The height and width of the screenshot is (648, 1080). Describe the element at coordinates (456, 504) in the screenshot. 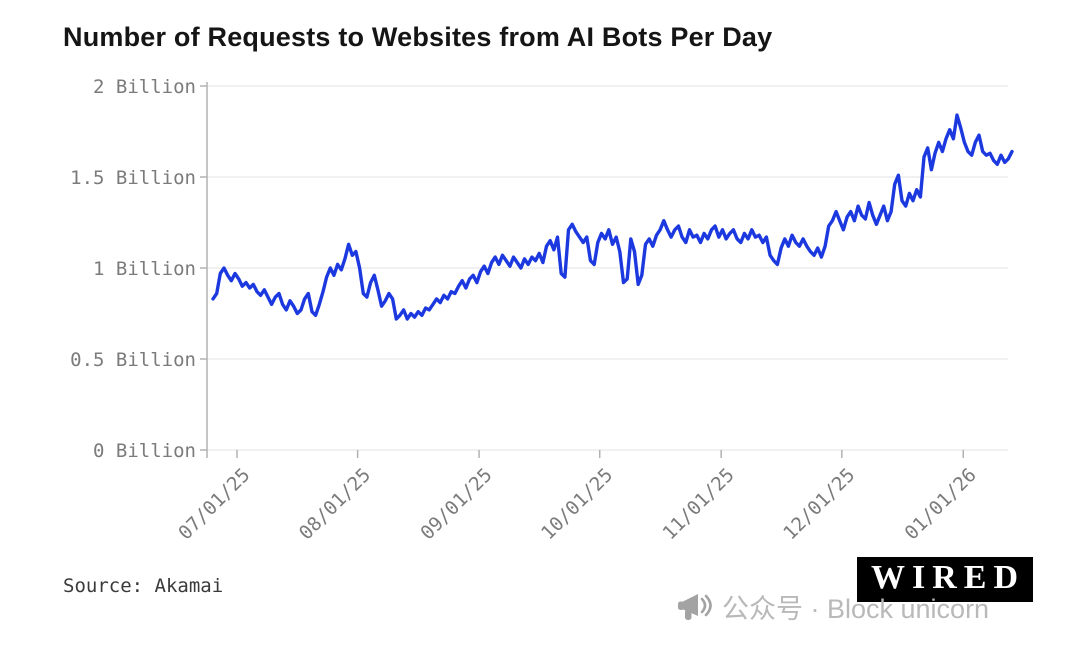

I see `svg-text: 09/01/25` at that location.